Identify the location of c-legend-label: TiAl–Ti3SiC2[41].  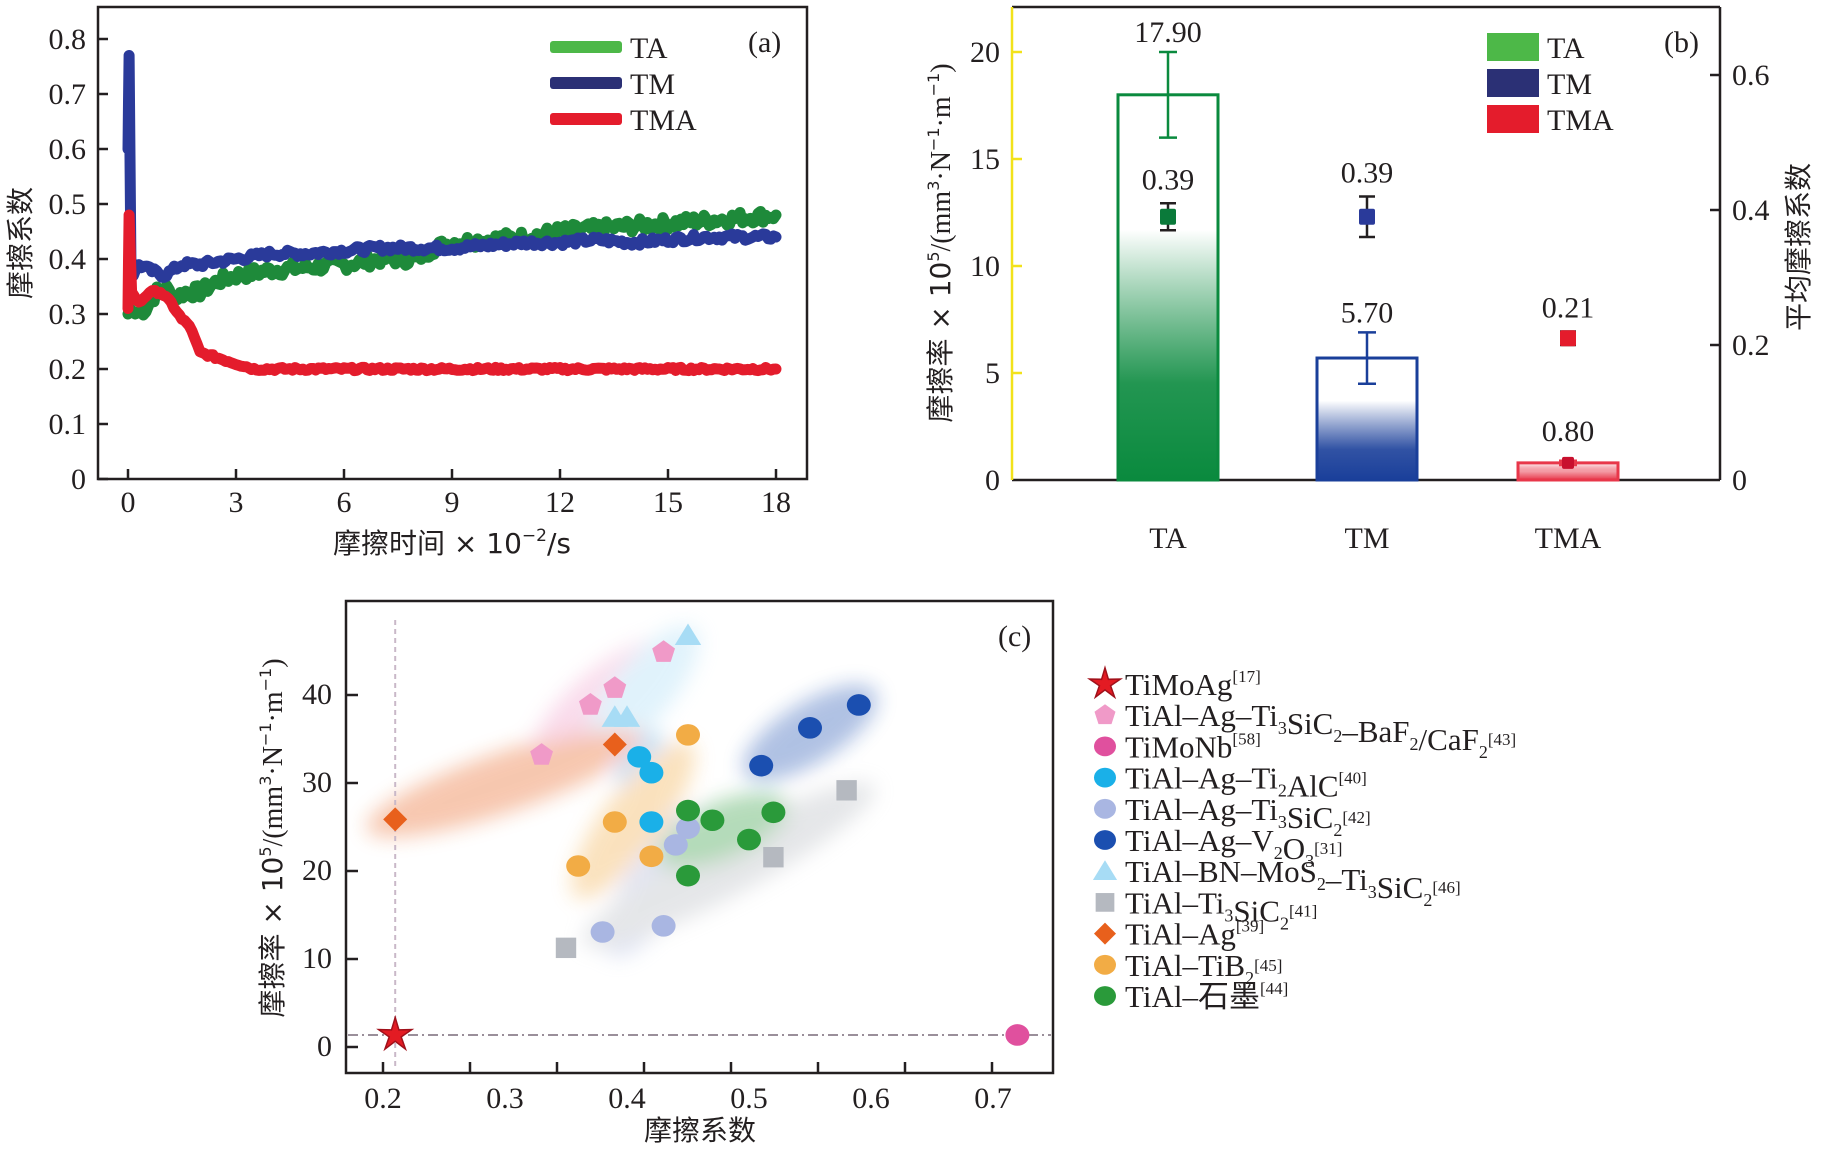
(1221, 909).